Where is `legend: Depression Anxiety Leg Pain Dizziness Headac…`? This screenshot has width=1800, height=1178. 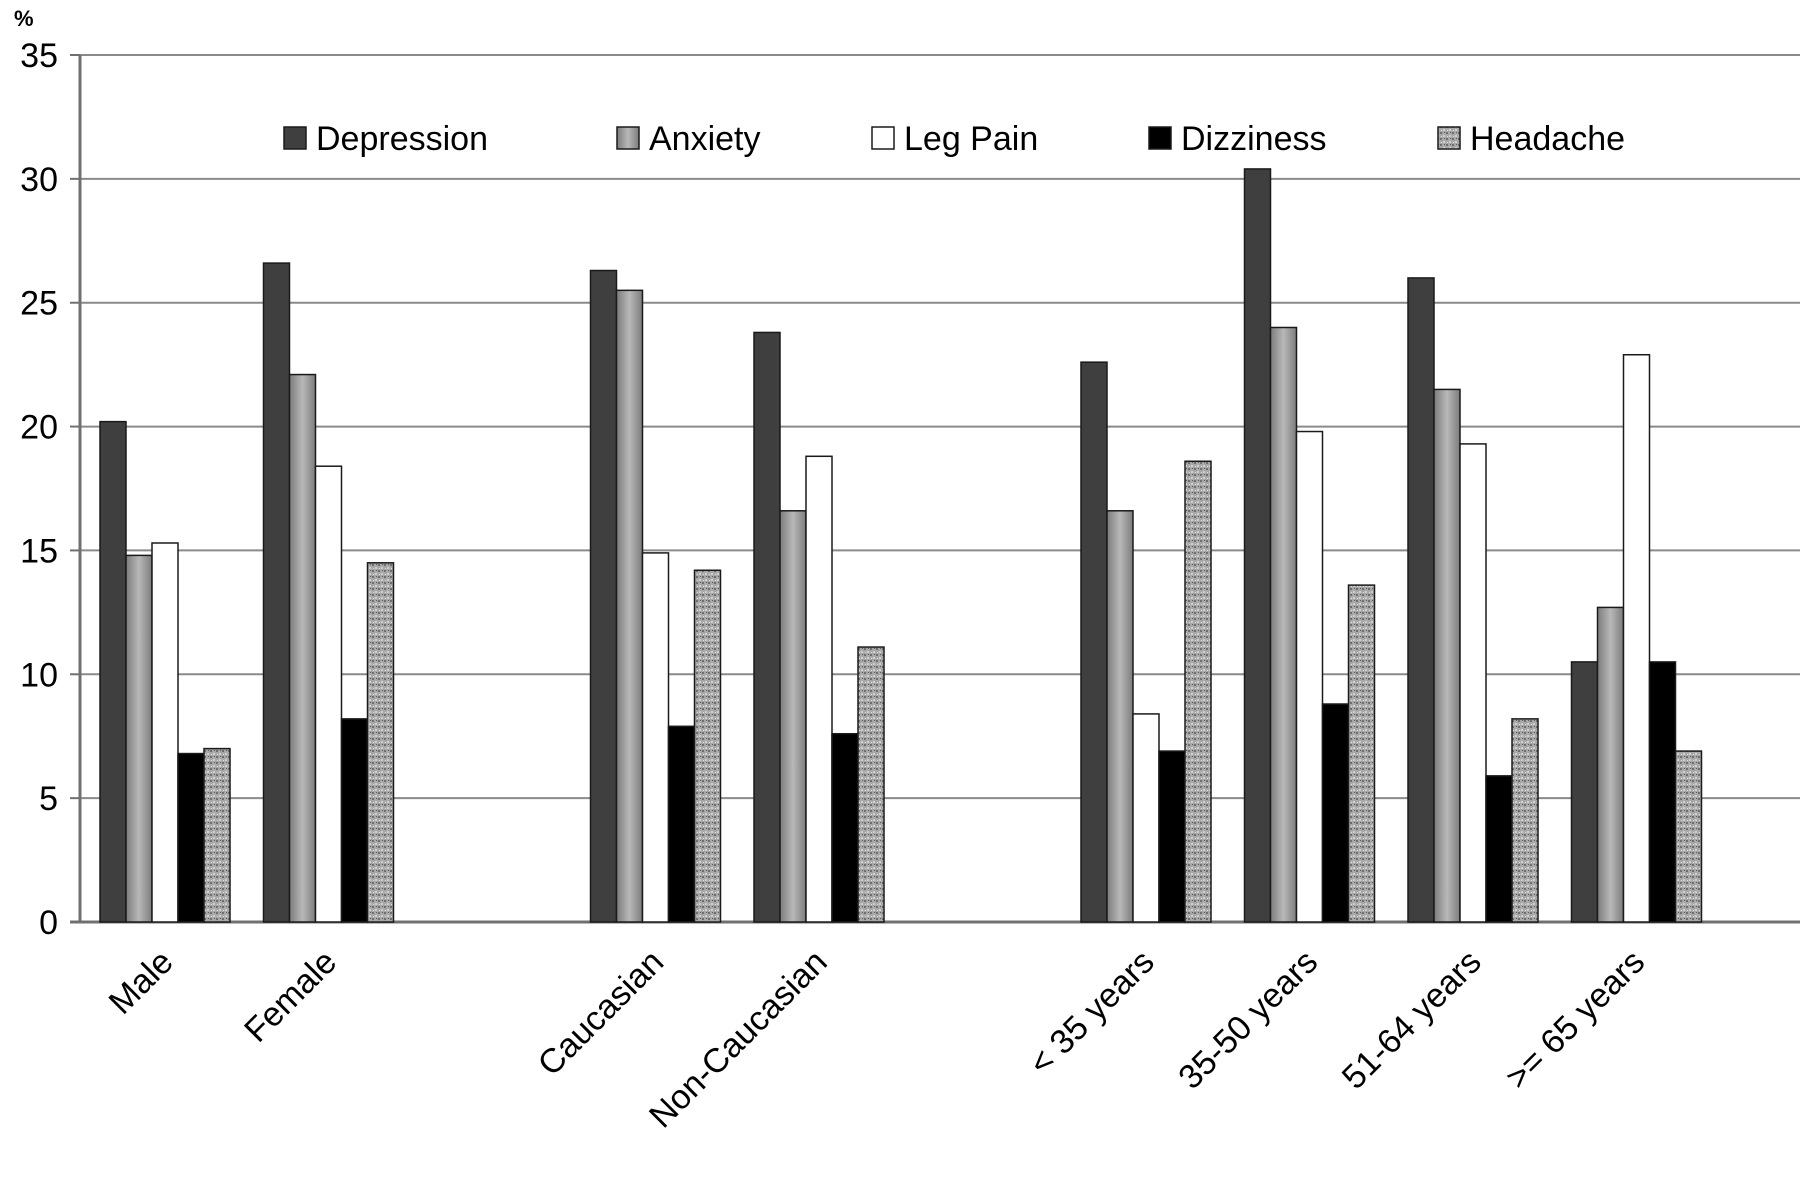 legend: Depression Anxiety Leg Pain Dizziness Headac… is located at coordinates (954, 139).